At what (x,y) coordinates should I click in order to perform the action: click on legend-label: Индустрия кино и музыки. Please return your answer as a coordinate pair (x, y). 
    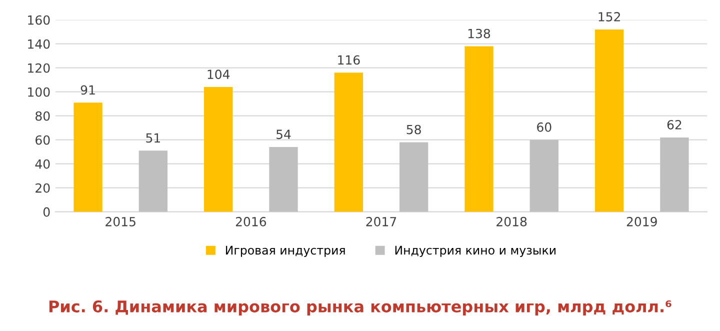
    Looking at the image, I should click on (475, 251).